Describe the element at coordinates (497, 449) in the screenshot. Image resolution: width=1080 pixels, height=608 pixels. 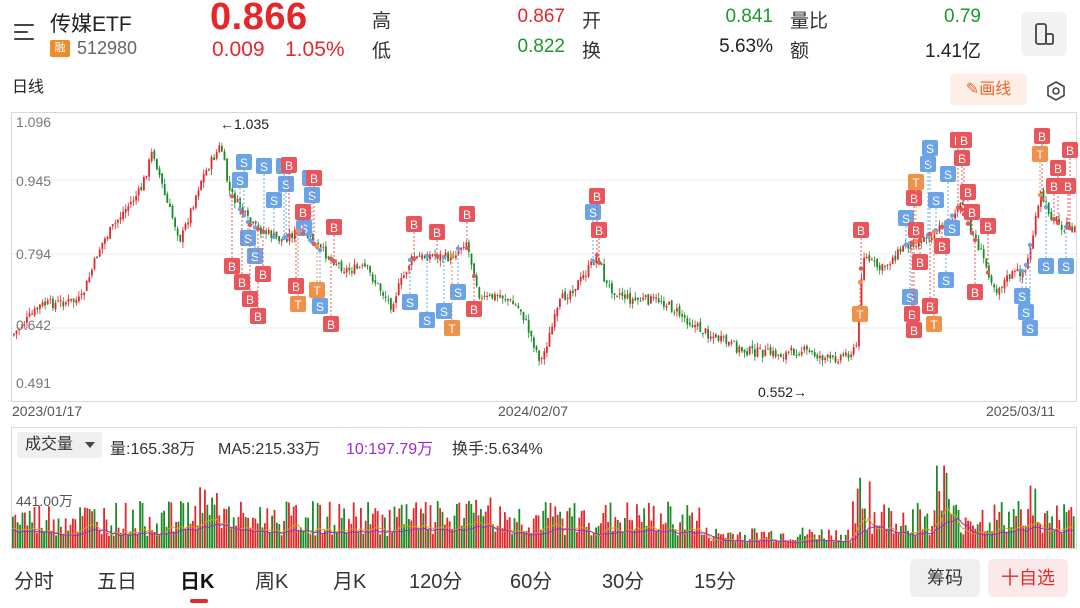
I see `volume-turnover: 换手:5.634%` at that location.